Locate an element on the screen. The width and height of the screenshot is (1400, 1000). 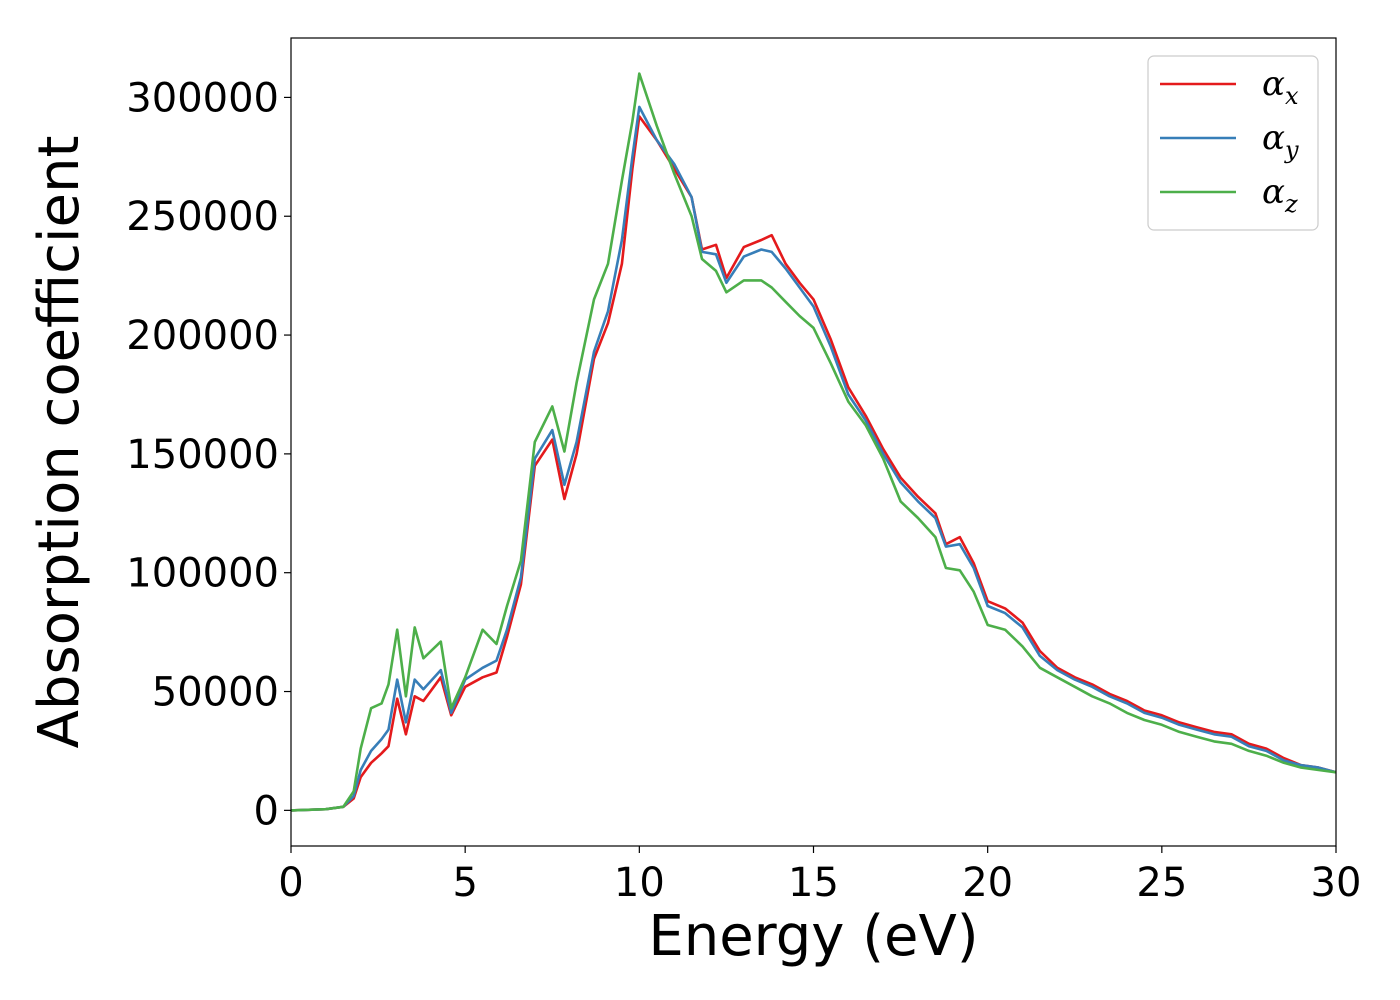
x-tick-label: 15 is located at coordinates (813, 883).